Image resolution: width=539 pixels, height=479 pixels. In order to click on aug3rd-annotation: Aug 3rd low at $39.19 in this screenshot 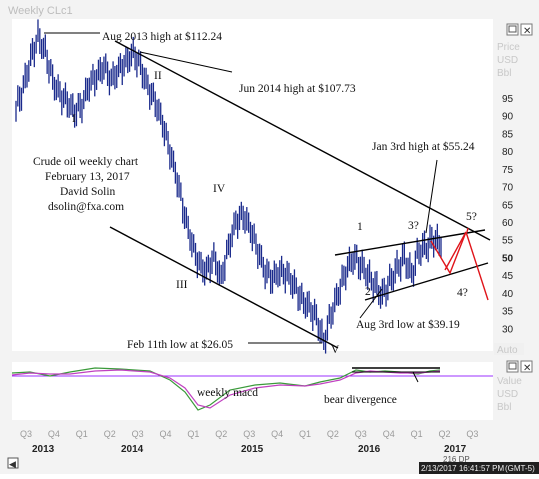, I will do `click(408, 324)`.